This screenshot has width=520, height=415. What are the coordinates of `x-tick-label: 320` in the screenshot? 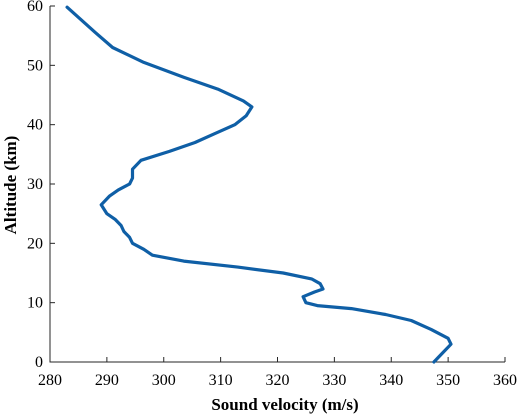 It's located at (278, 380).